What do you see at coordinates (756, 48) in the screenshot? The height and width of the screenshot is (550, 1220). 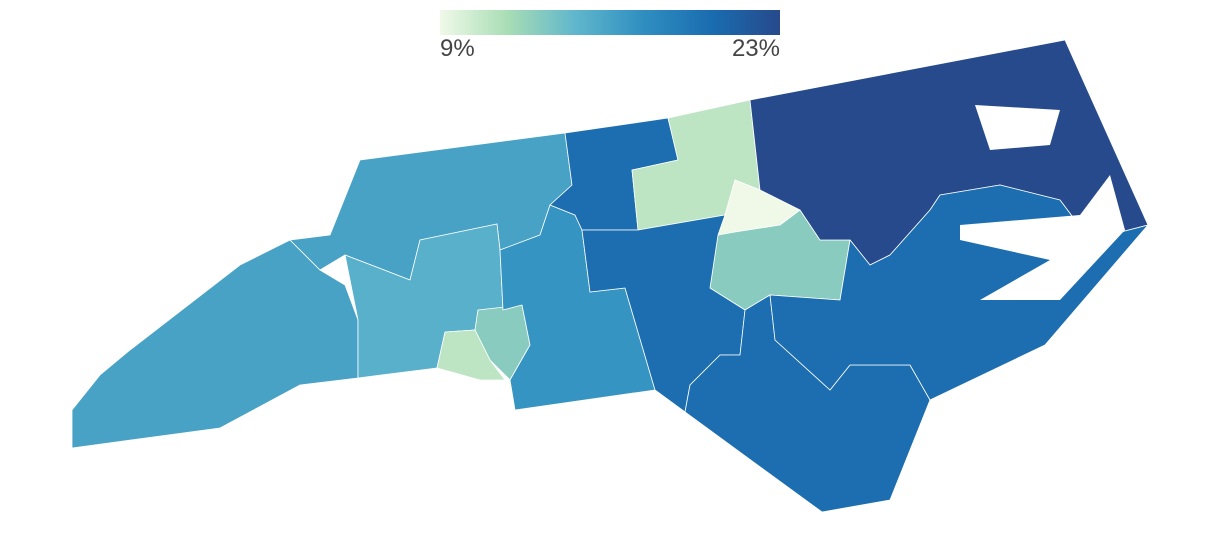 I see `colorbar-tick-label: 23%` at bounding box center [756, 48].